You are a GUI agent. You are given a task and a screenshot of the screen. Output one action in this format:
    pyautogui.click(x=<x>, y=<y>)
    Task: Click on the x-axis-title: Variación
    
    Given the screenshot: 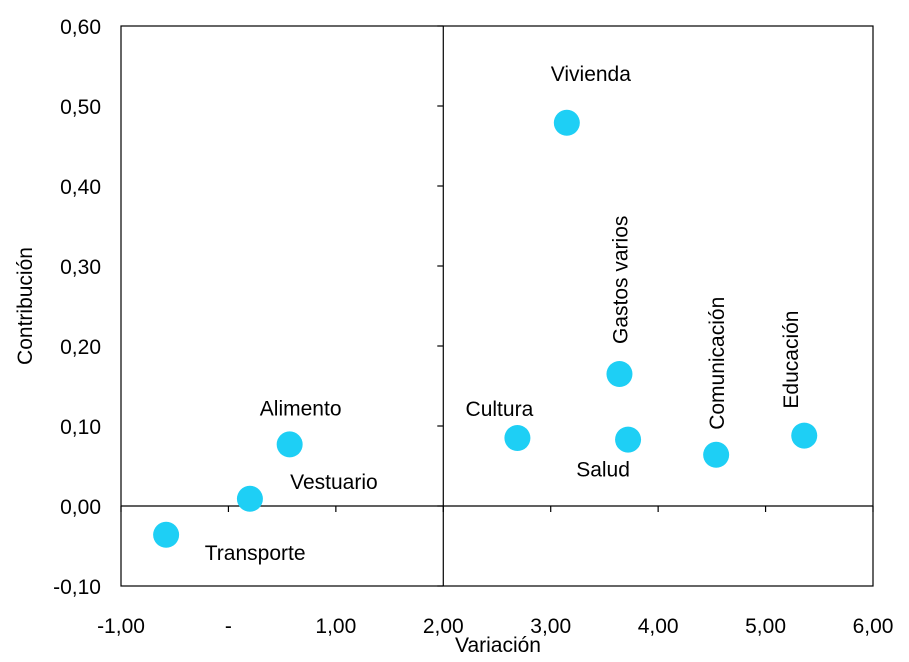 What is the action you would take?
    pyautogui.click(x=498, y=645)
    